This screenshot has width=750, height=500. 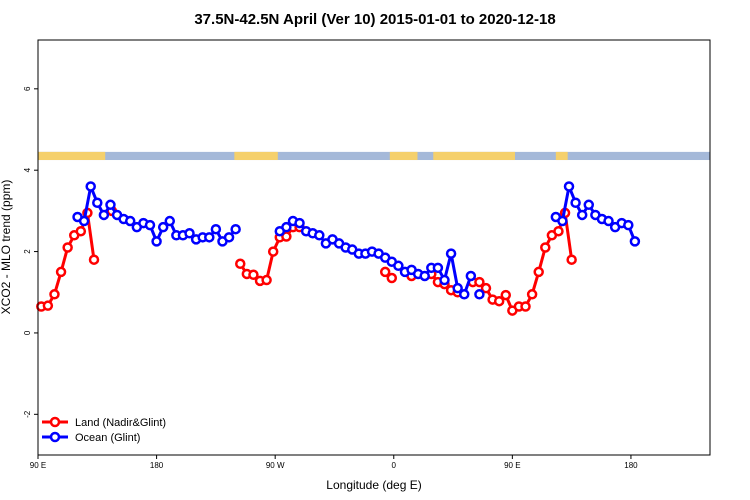 What do you see at coordinates (334, 462) in the screenshot?
I see `x-axis: 90 E 180 90 W 0 90 E 180` at bounding box center [334, 462].